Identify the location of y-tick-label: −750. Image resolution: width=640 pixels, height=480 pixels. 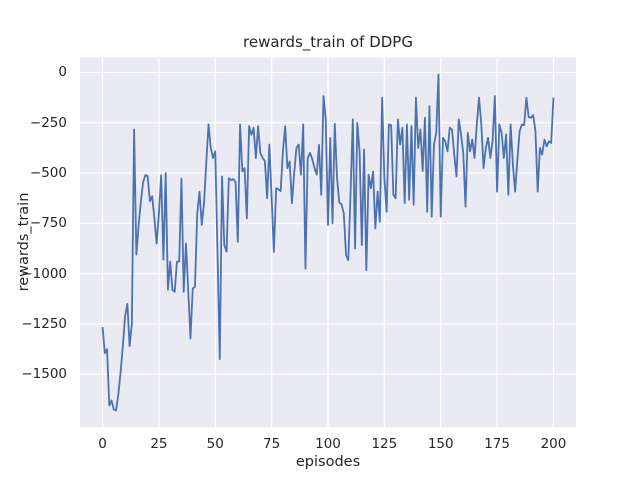
(48, 223).